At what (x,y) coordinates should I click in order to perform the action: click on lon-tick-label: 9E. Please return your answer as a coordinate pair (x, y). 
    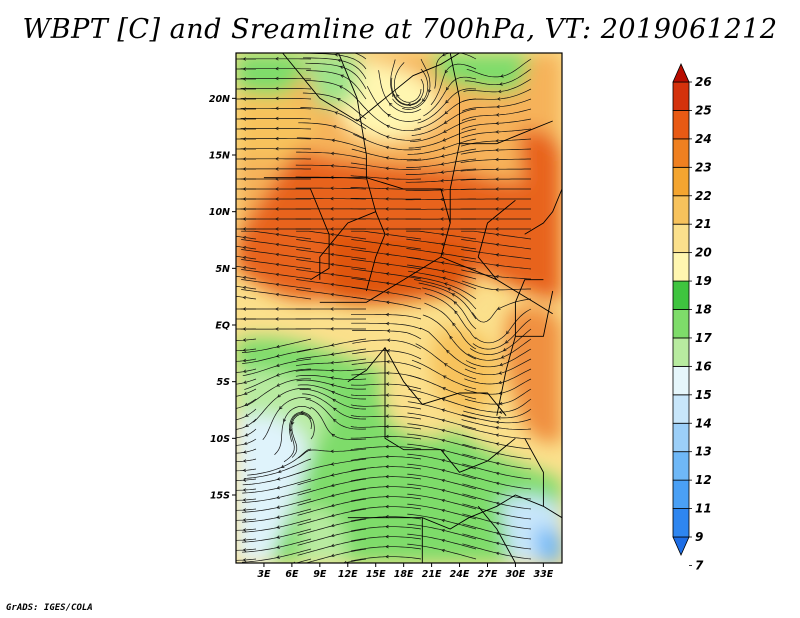
    Looking at the image, I should click on (320, 574).